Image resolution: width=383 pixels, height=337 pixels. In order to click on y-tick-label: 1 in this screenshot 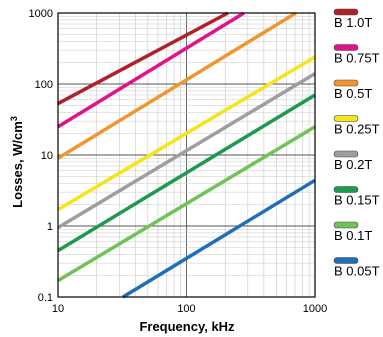, I will do `click(50, 227)`.